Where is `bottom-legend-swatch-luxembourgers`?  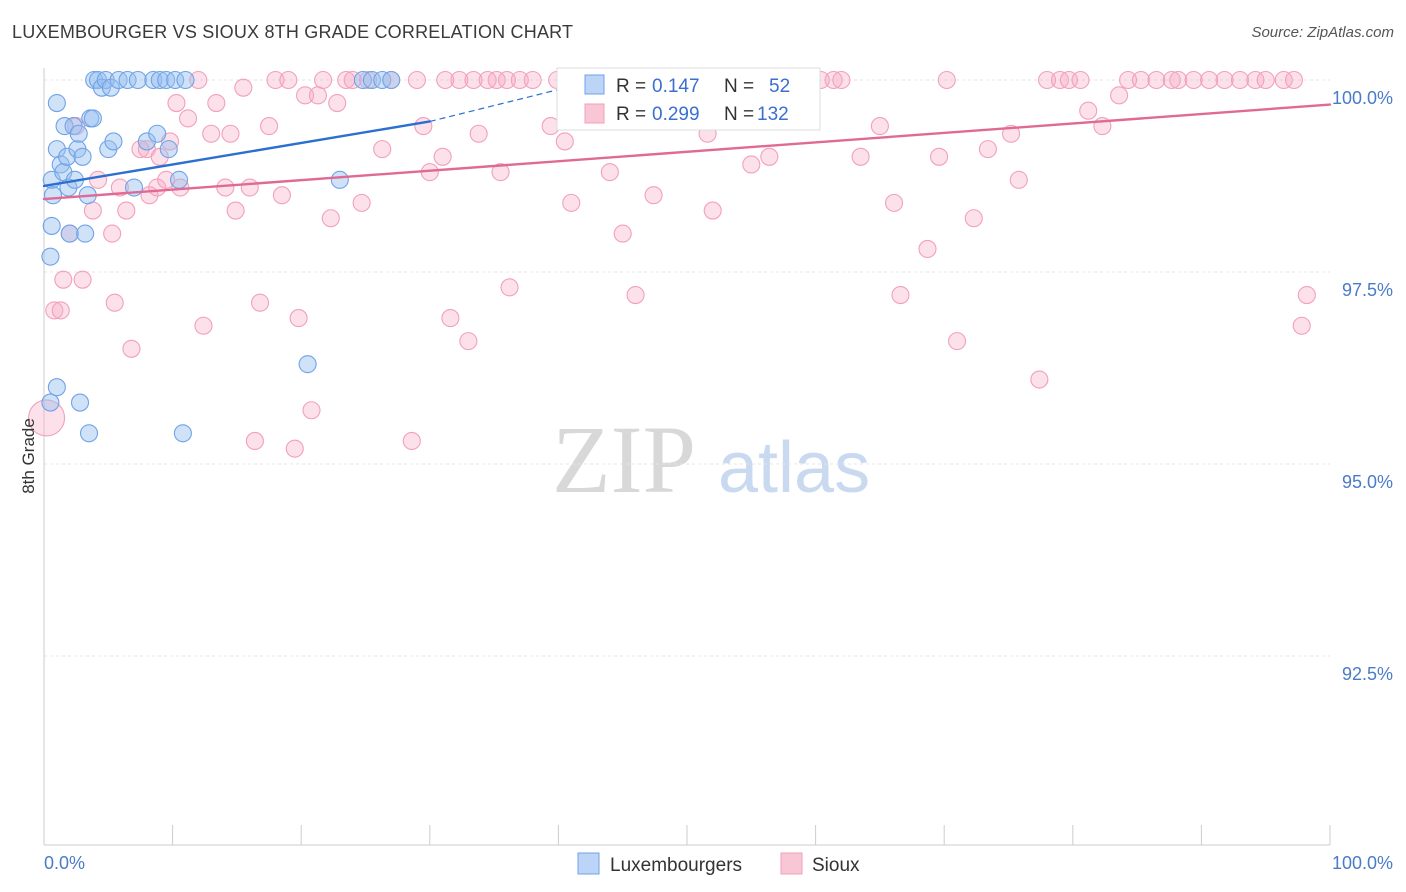 bottom-legend-swatch-luxembourgers is located at coordinates (588, 863).